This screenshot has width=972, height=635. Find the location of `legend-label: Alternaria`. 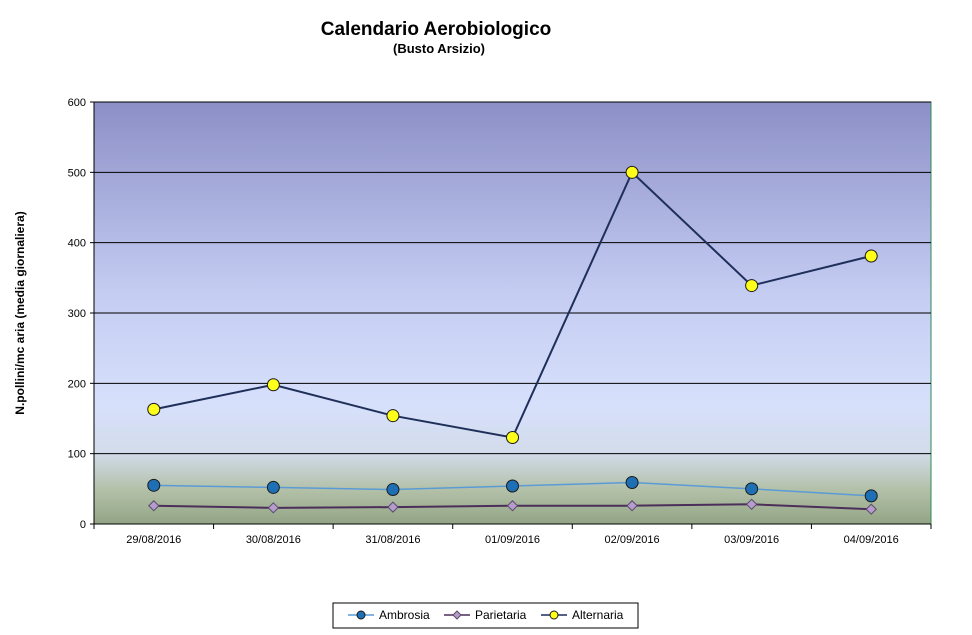

legend-label: Alternaria is located at coordinates (598, 615).